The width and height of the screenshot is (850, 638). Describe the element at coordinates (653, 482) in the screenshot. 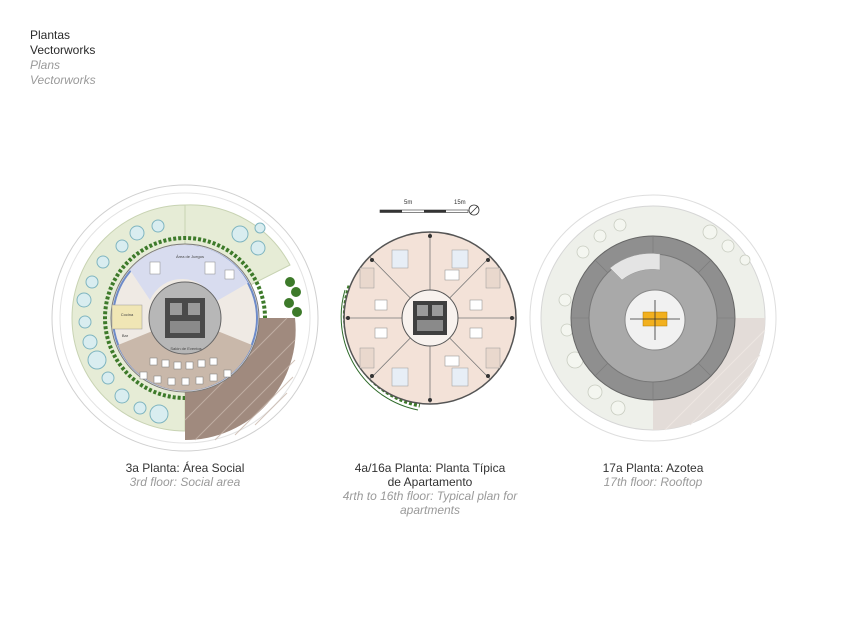

I see `caption-en: 17th floor: Rooftop` at that location.